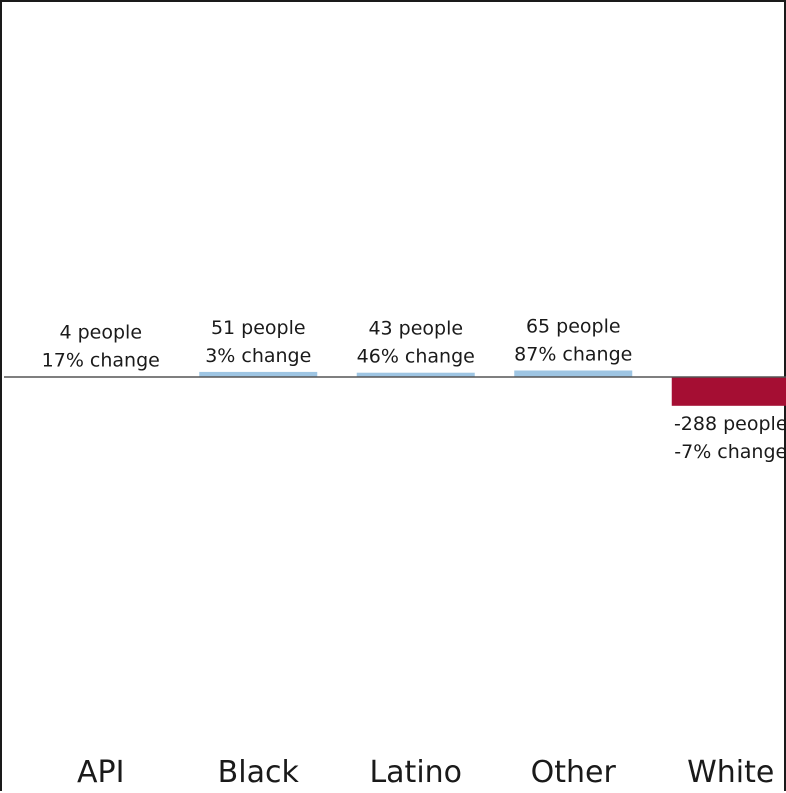  Describe the element at coordinates (101, 361) in the screenshot. I see `data-label-change-api: 17% change` at that location.